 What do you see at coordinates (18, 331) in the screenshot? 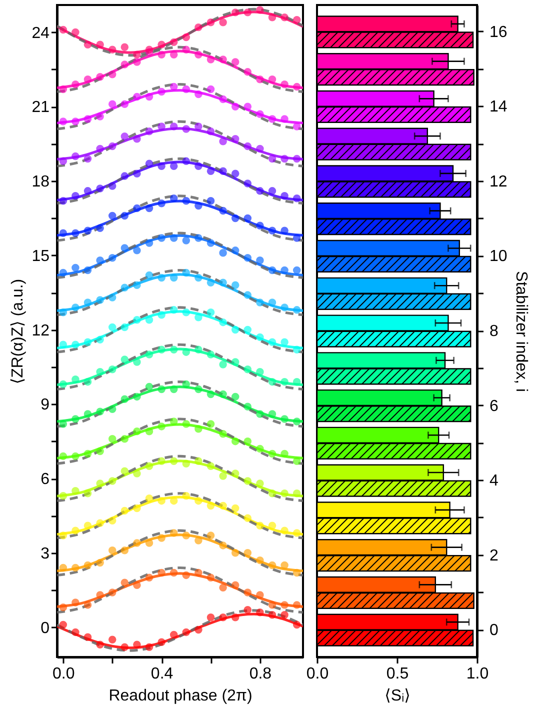
I see `y-axis-title: ⟨ZR(α)Z⟩ (a.u.)` at bounding box center [18, 331].